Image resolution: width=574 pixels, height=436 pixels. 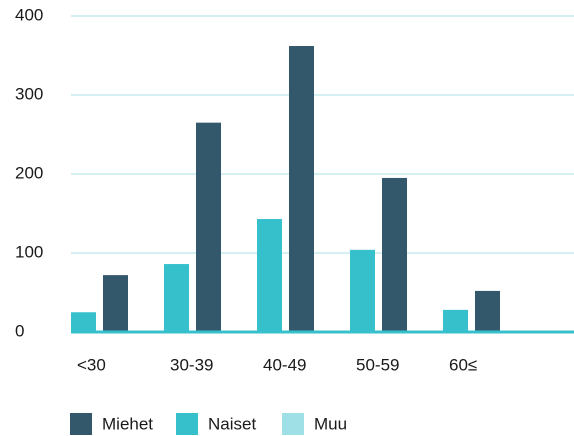 I want to click on legend-label: Miehet, so click(x=127, y=423).